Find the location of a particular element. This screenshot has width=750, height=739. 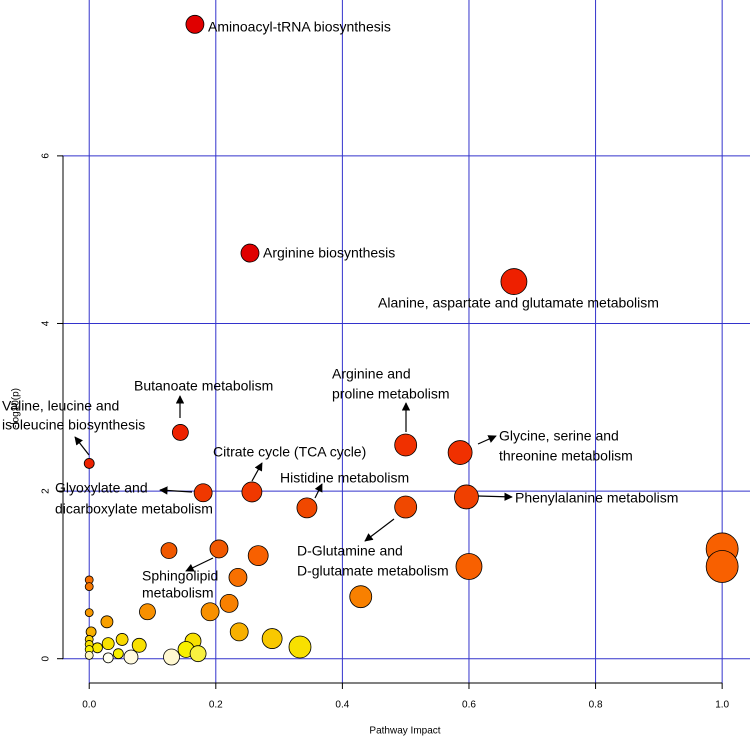

annotation: metabolism is located at coordinates (178, 593).